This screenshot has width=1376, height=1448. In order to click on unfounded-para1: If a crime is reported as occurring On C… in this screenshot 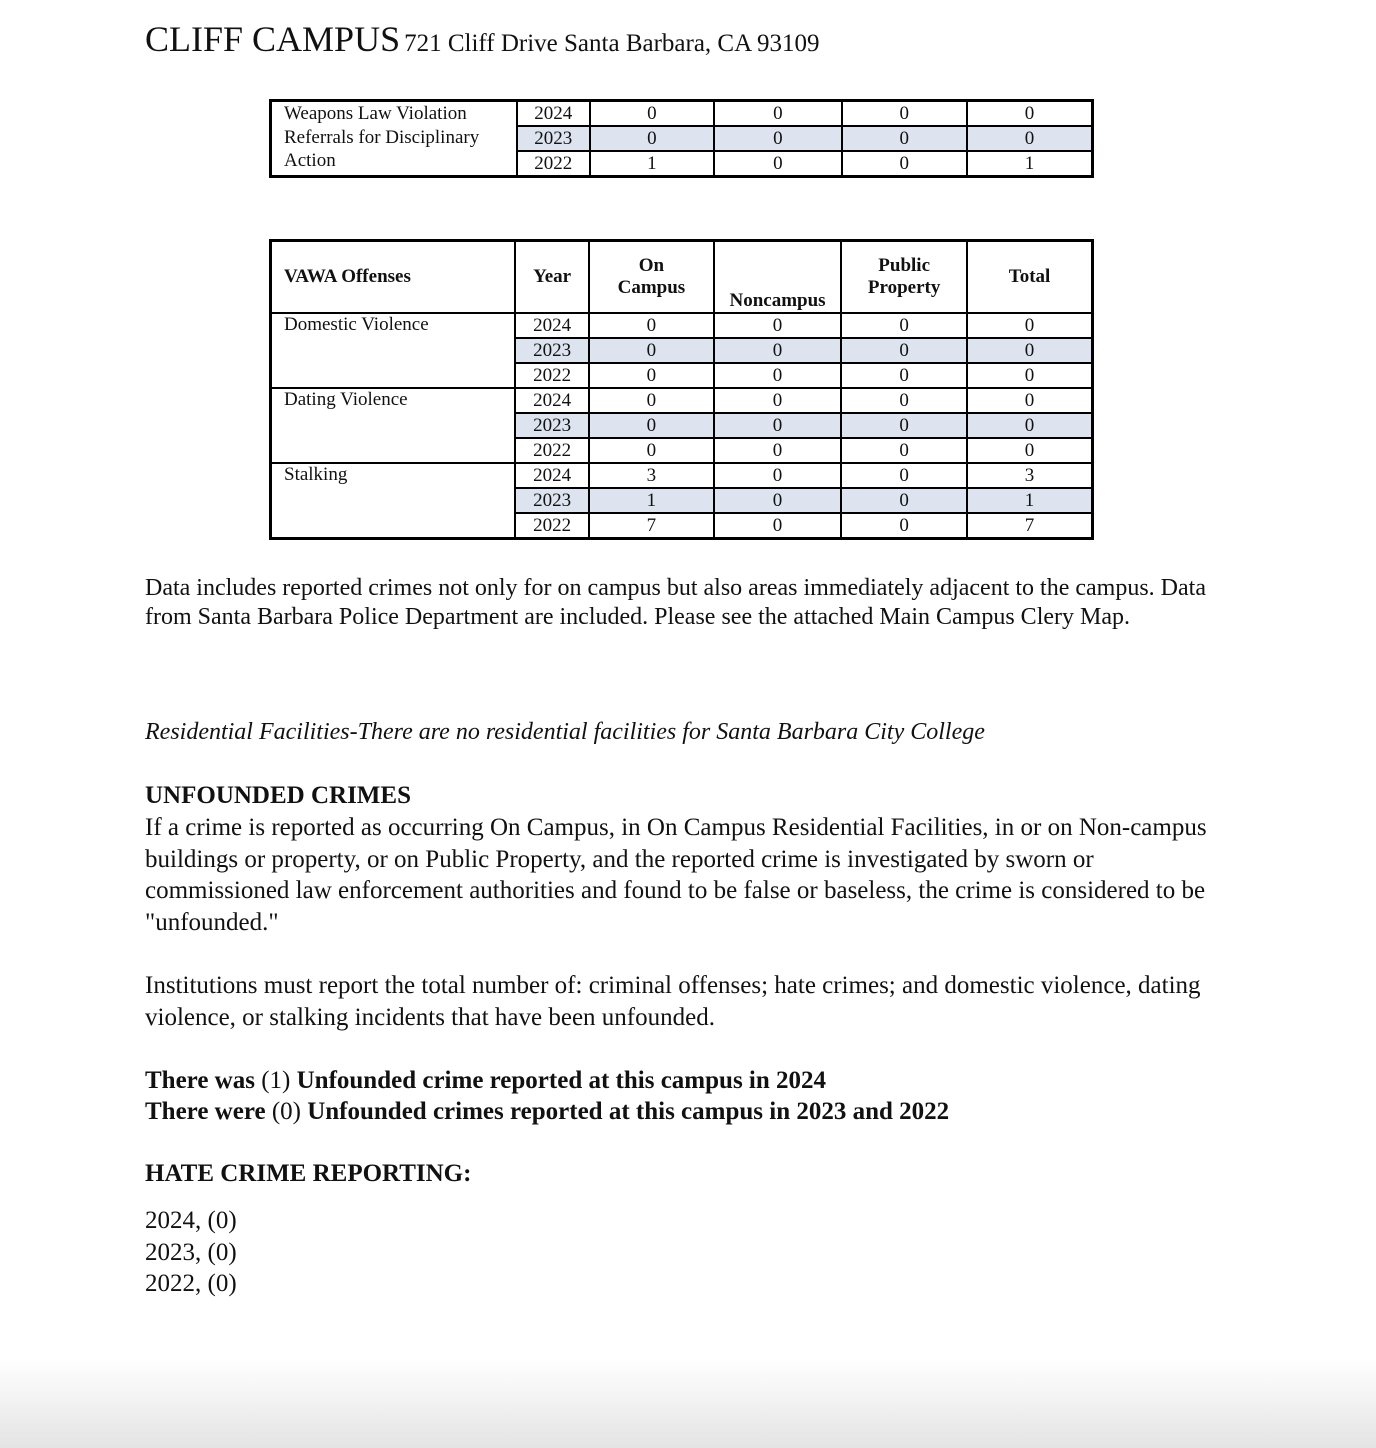, I will do `click(676, 875)`.